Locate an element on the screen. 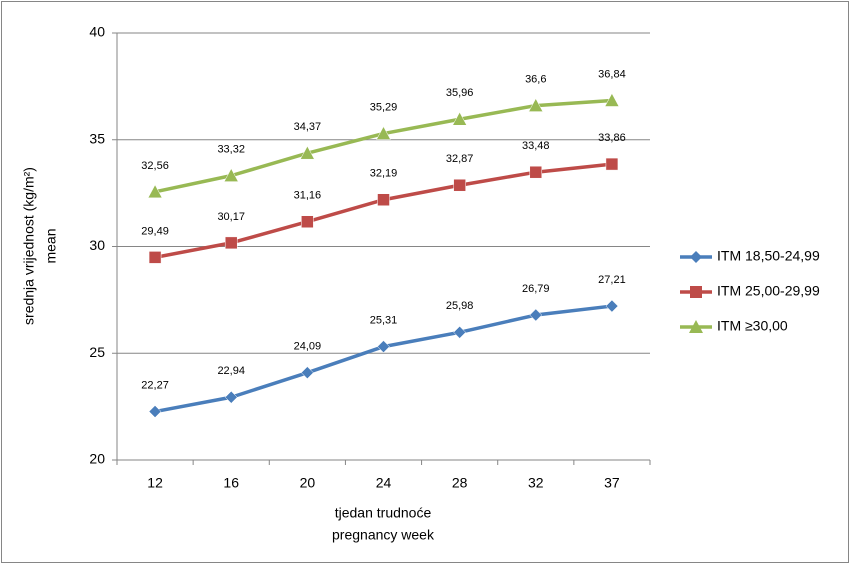  data-label: 26,79 is located at coordinates (536, 289).